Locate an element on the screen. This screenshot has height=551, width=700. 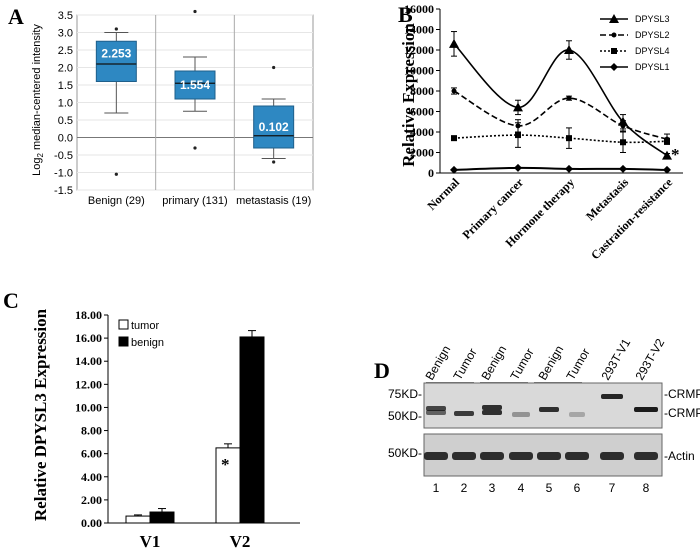
marker-75kd: 75KD- is located at coordinates (405, 394).